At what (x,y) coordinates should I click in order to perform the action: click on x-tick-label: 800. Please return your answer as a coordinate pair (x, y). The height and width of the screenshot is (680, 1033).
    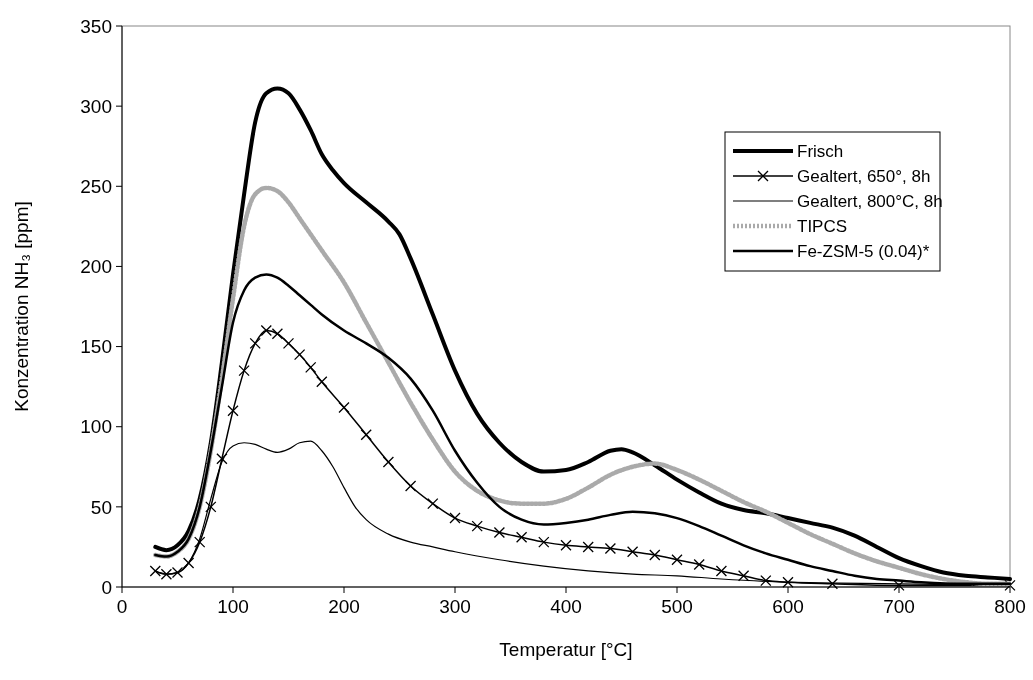
    Looking at the image, I should click on (1010, 606).